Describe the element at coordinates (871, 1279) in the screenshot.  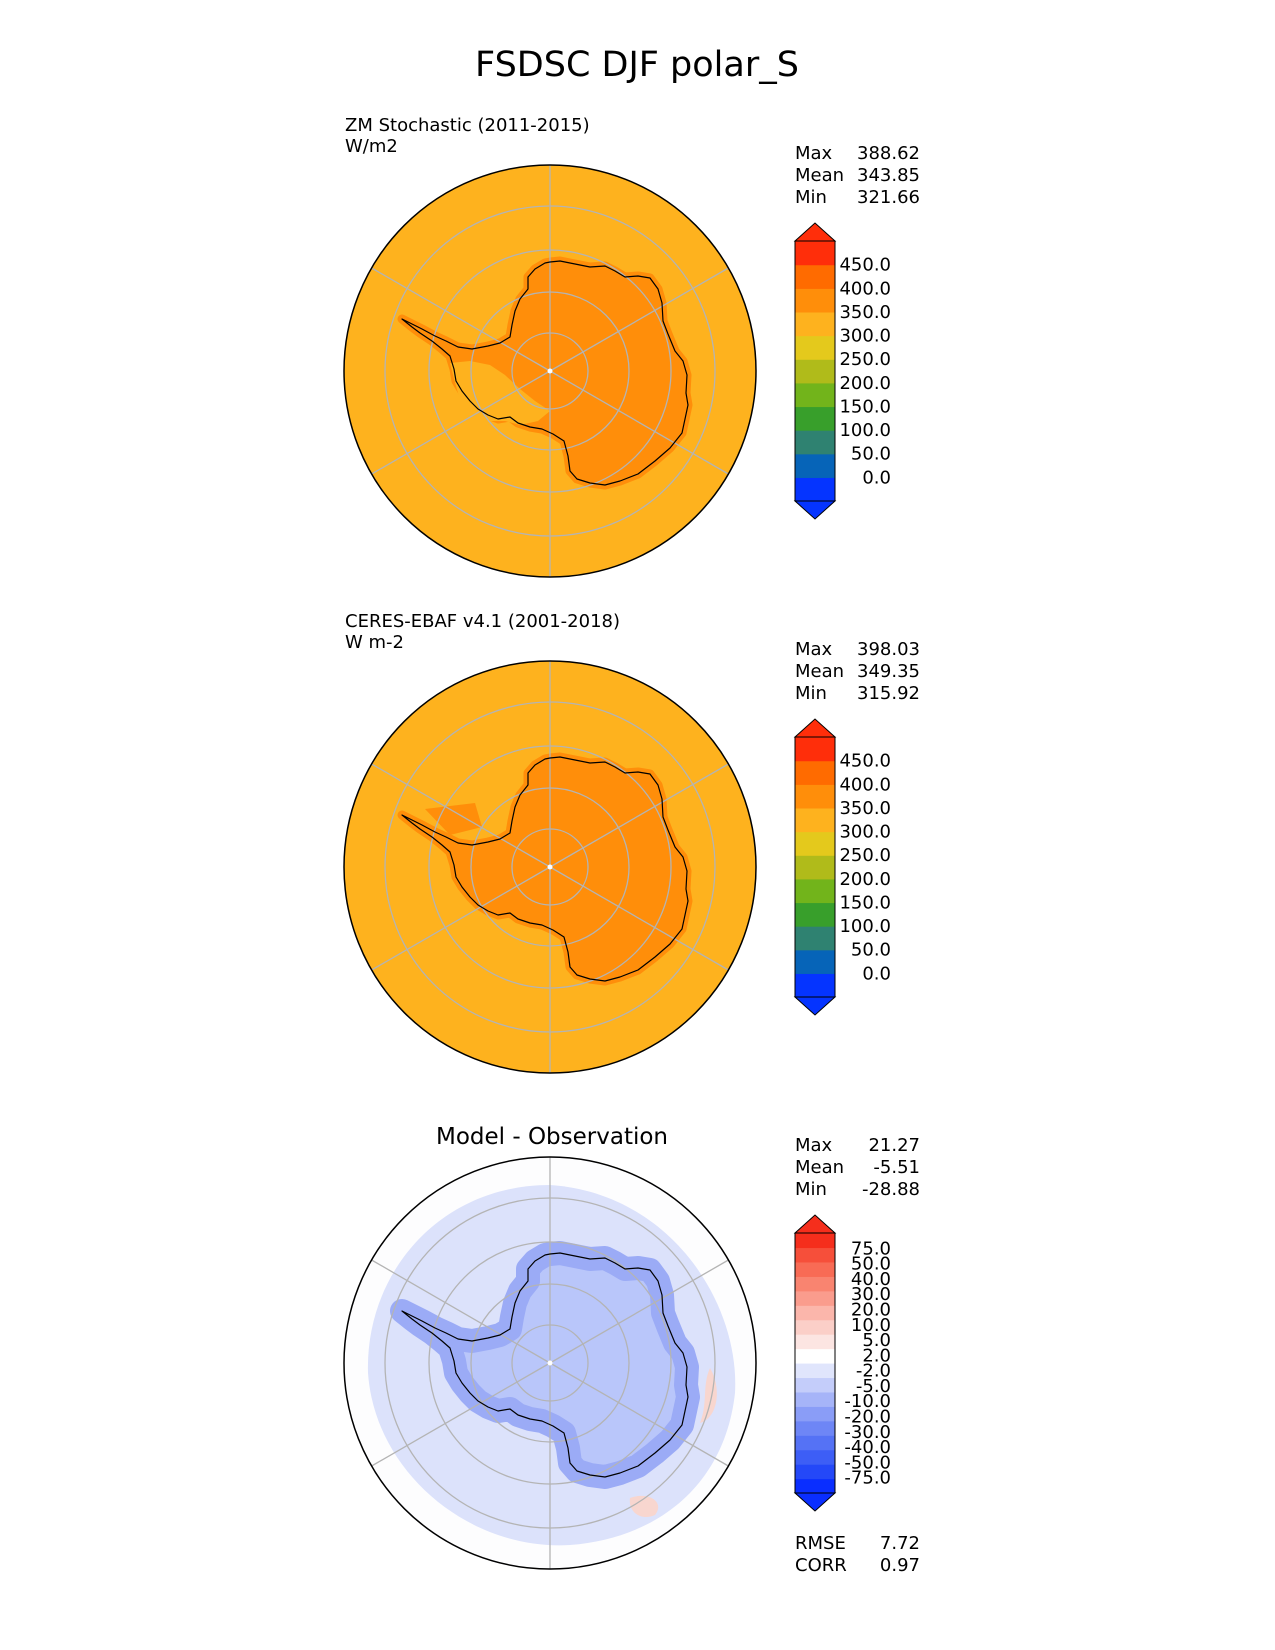
I see `colorbar-tick-label: 40.0` at that location.